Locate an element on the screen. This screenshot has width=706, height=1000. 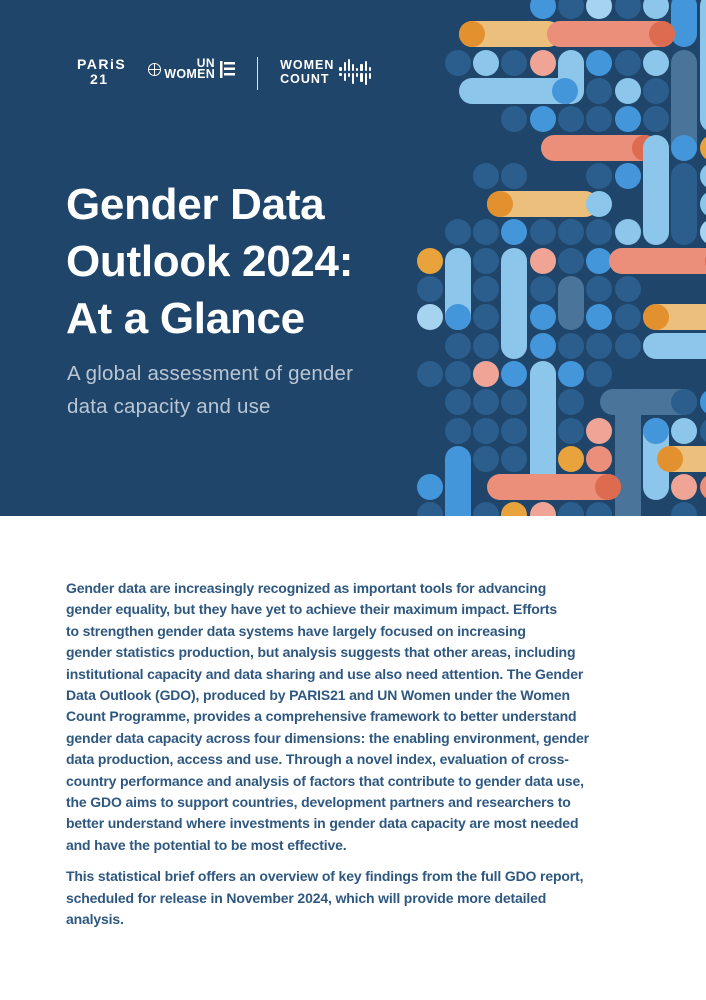
logo-row: PARiS 21 UN WOMEN WOMEN COUNT is located at coordinates (224, 73).